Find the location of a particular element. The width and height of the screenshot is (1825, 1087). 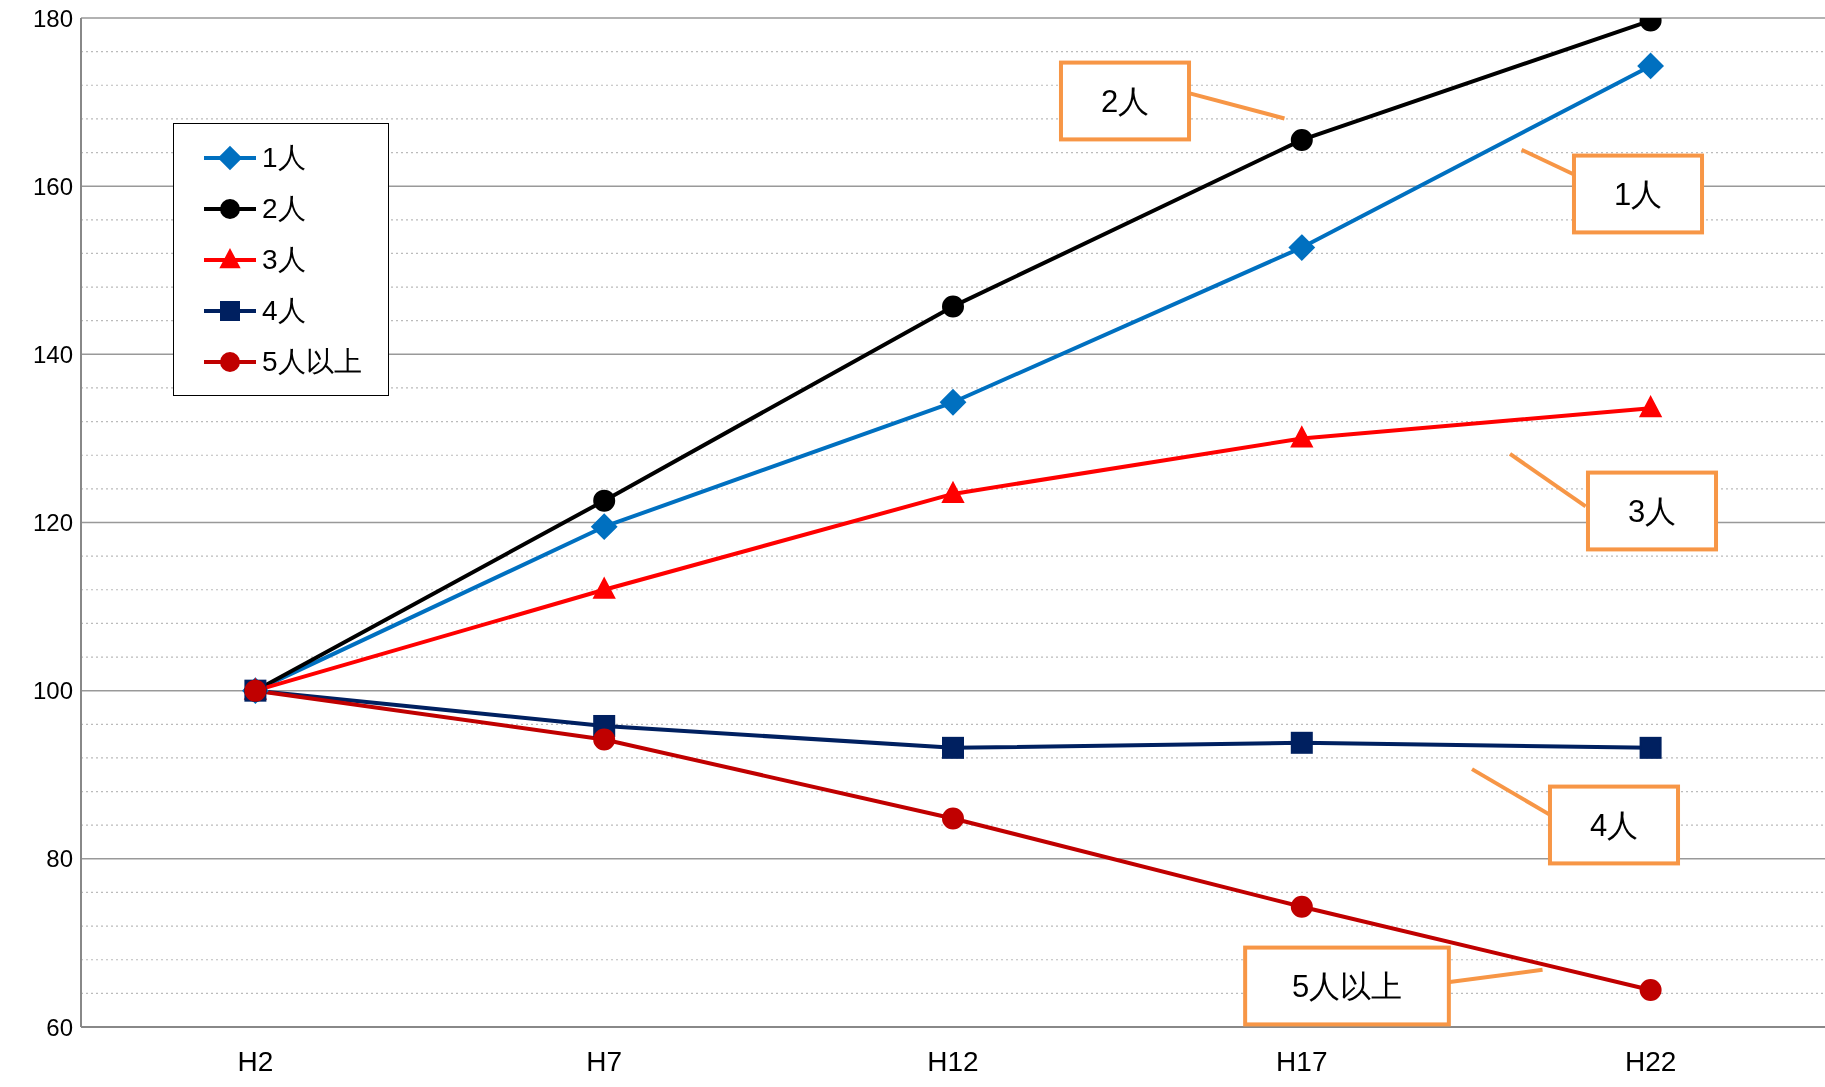

x-tick-label: H22 is located at coordinates (1650, 1061).